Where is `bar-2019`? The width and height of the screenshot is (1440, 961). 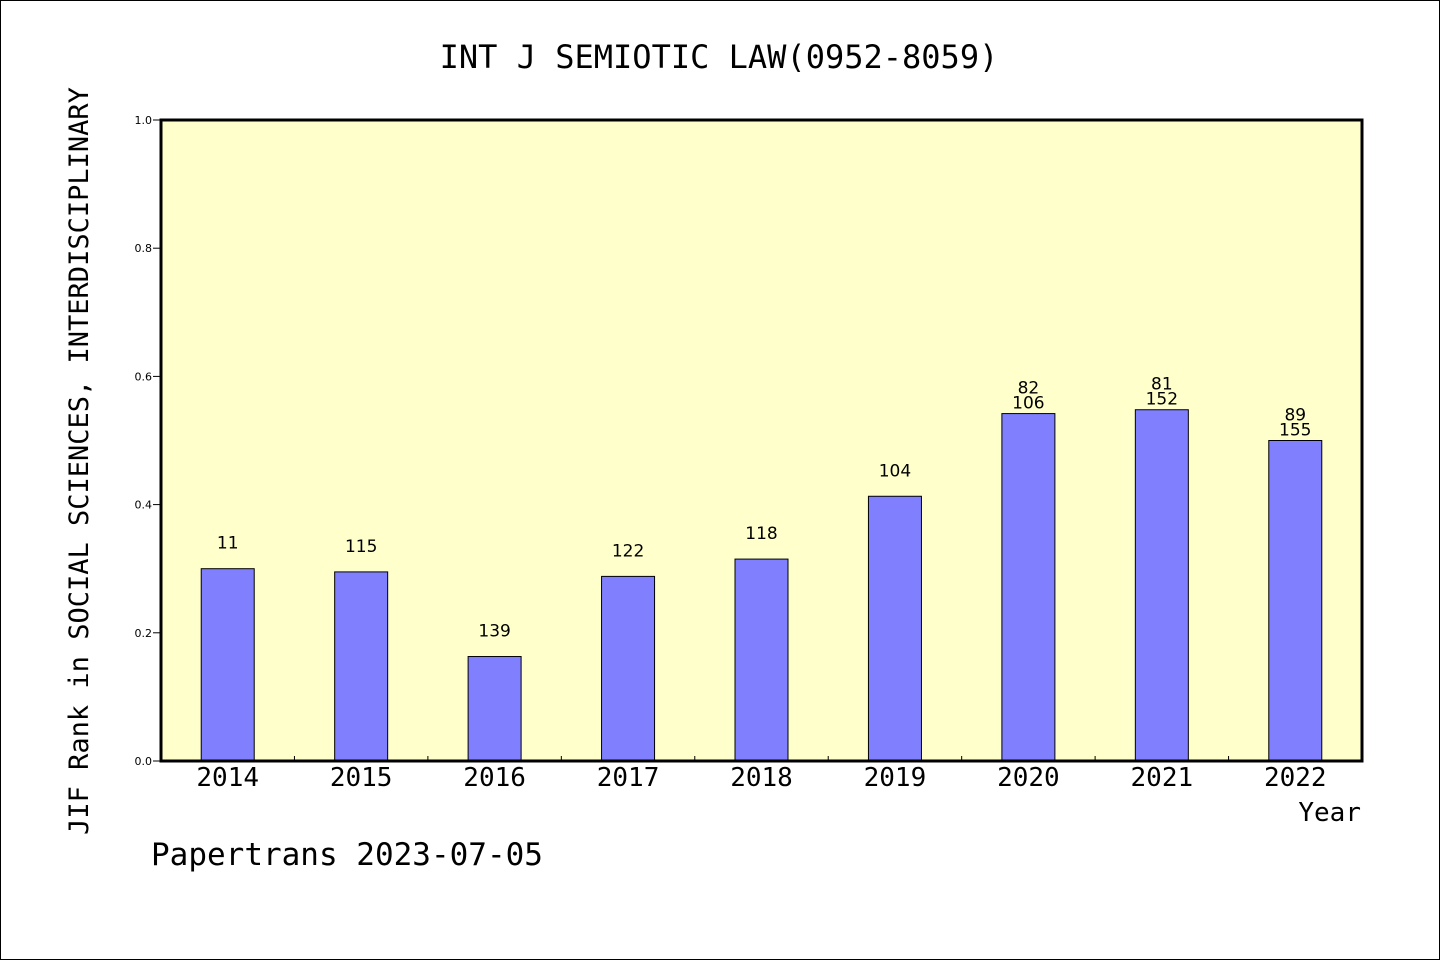
bar-2019 is located at coordinates (894, 628).